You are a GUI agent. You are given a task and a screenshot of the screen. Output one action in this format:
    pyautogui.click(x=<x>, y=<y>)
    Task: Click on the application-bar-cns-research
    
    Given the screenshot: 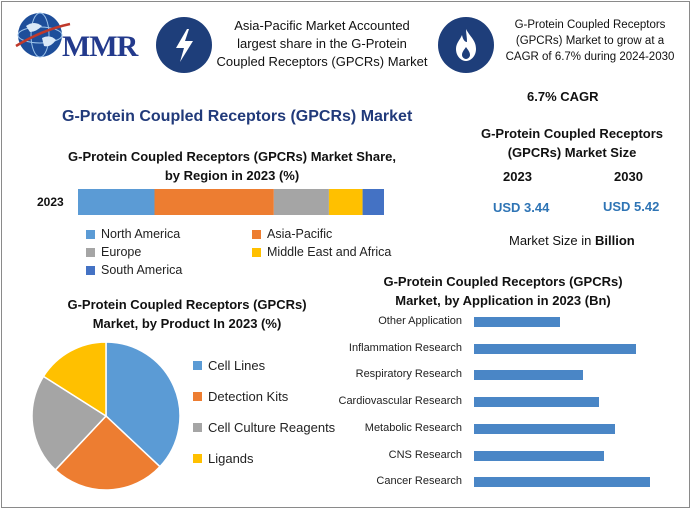 What is the action you would take?
    pyautogui.click(x=539, y=455)
    